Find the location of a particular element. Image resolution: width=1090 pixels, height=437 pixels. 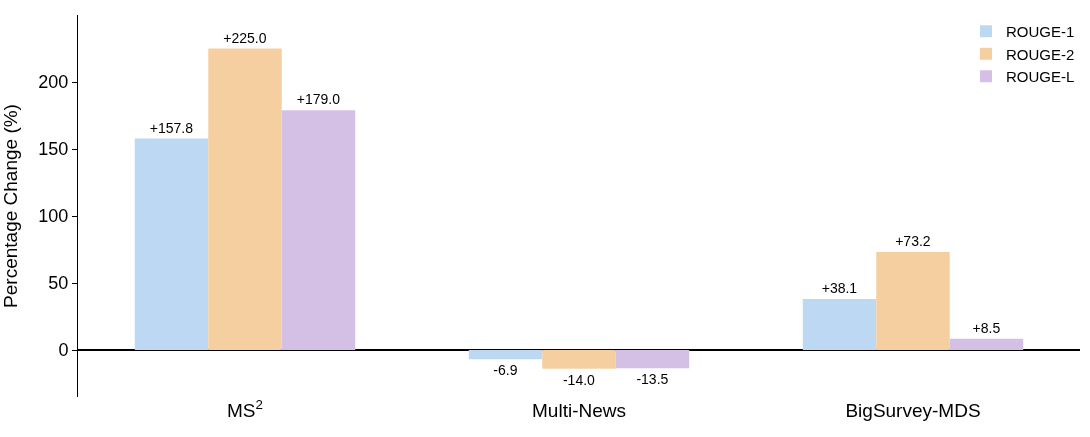

data-label: +157.8 is located at coordinates (171, 127).